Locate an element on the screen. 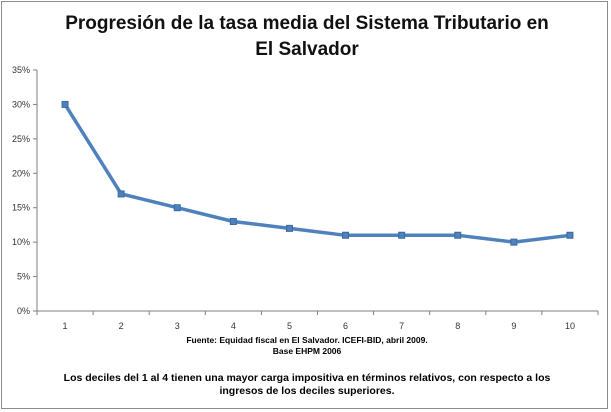 The image size is (611, 412). x-tick-label: 7 is located at coordinates (401, 326).